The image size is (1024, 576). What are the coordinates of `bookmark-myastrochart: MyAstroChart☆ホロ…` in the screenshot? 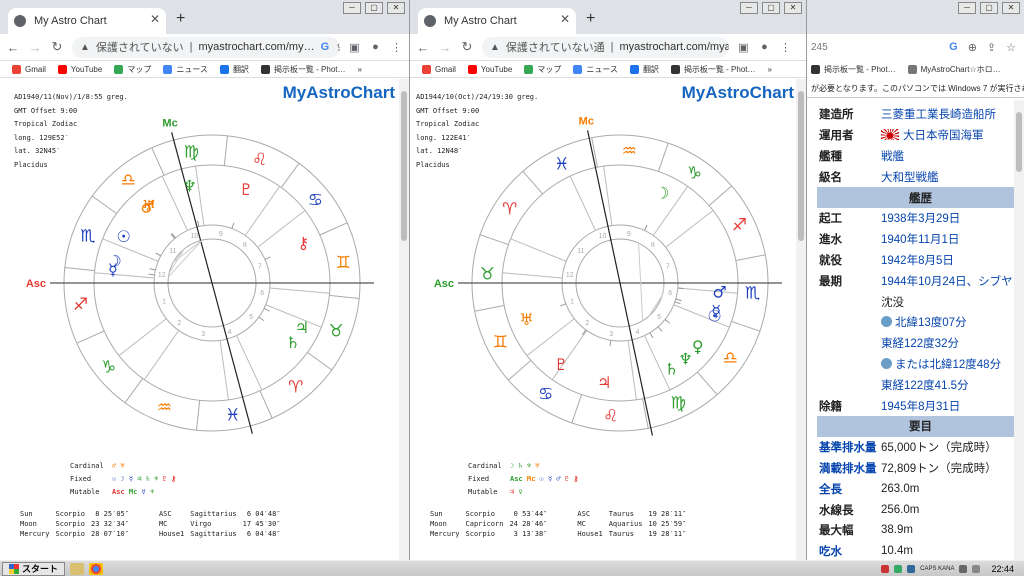 It's located at (954, 69).